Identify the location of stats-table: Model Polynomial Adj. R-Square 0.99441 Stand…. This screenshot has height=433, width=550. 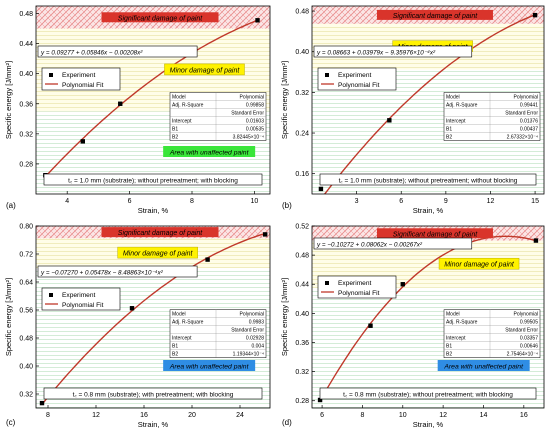
(492, 116).